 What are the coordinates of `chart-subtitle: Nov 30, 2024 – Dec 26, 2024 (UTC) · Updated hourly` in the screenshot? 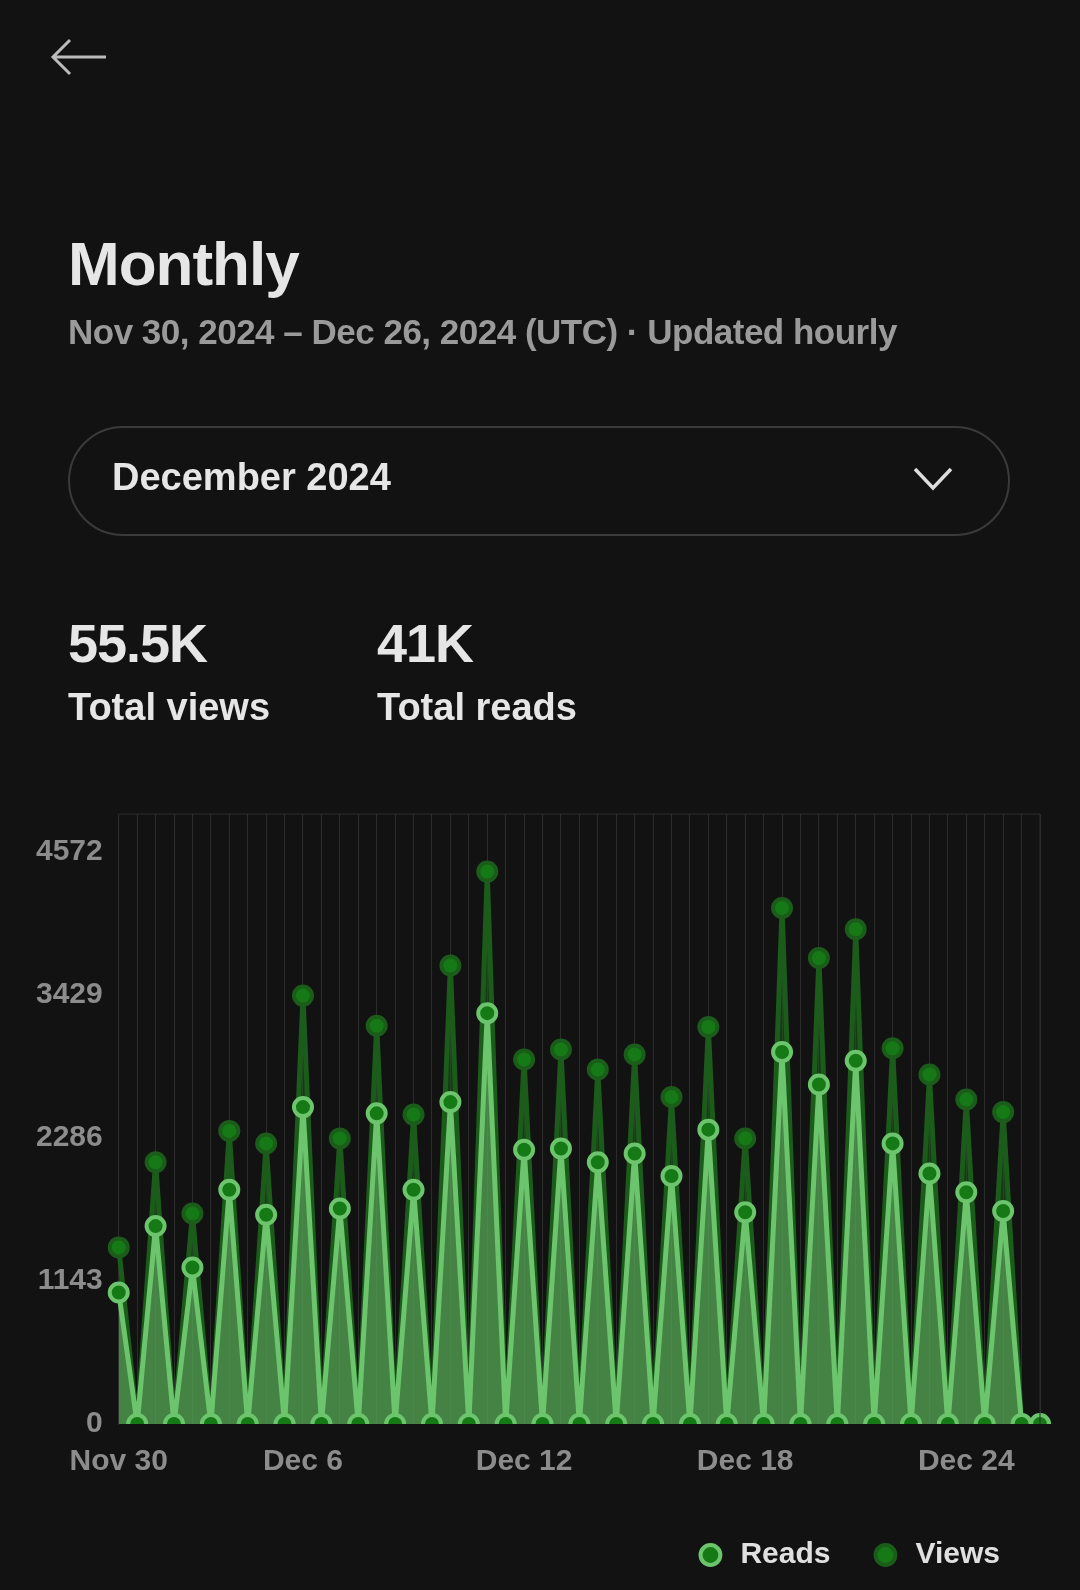 It's located at (482, 332).